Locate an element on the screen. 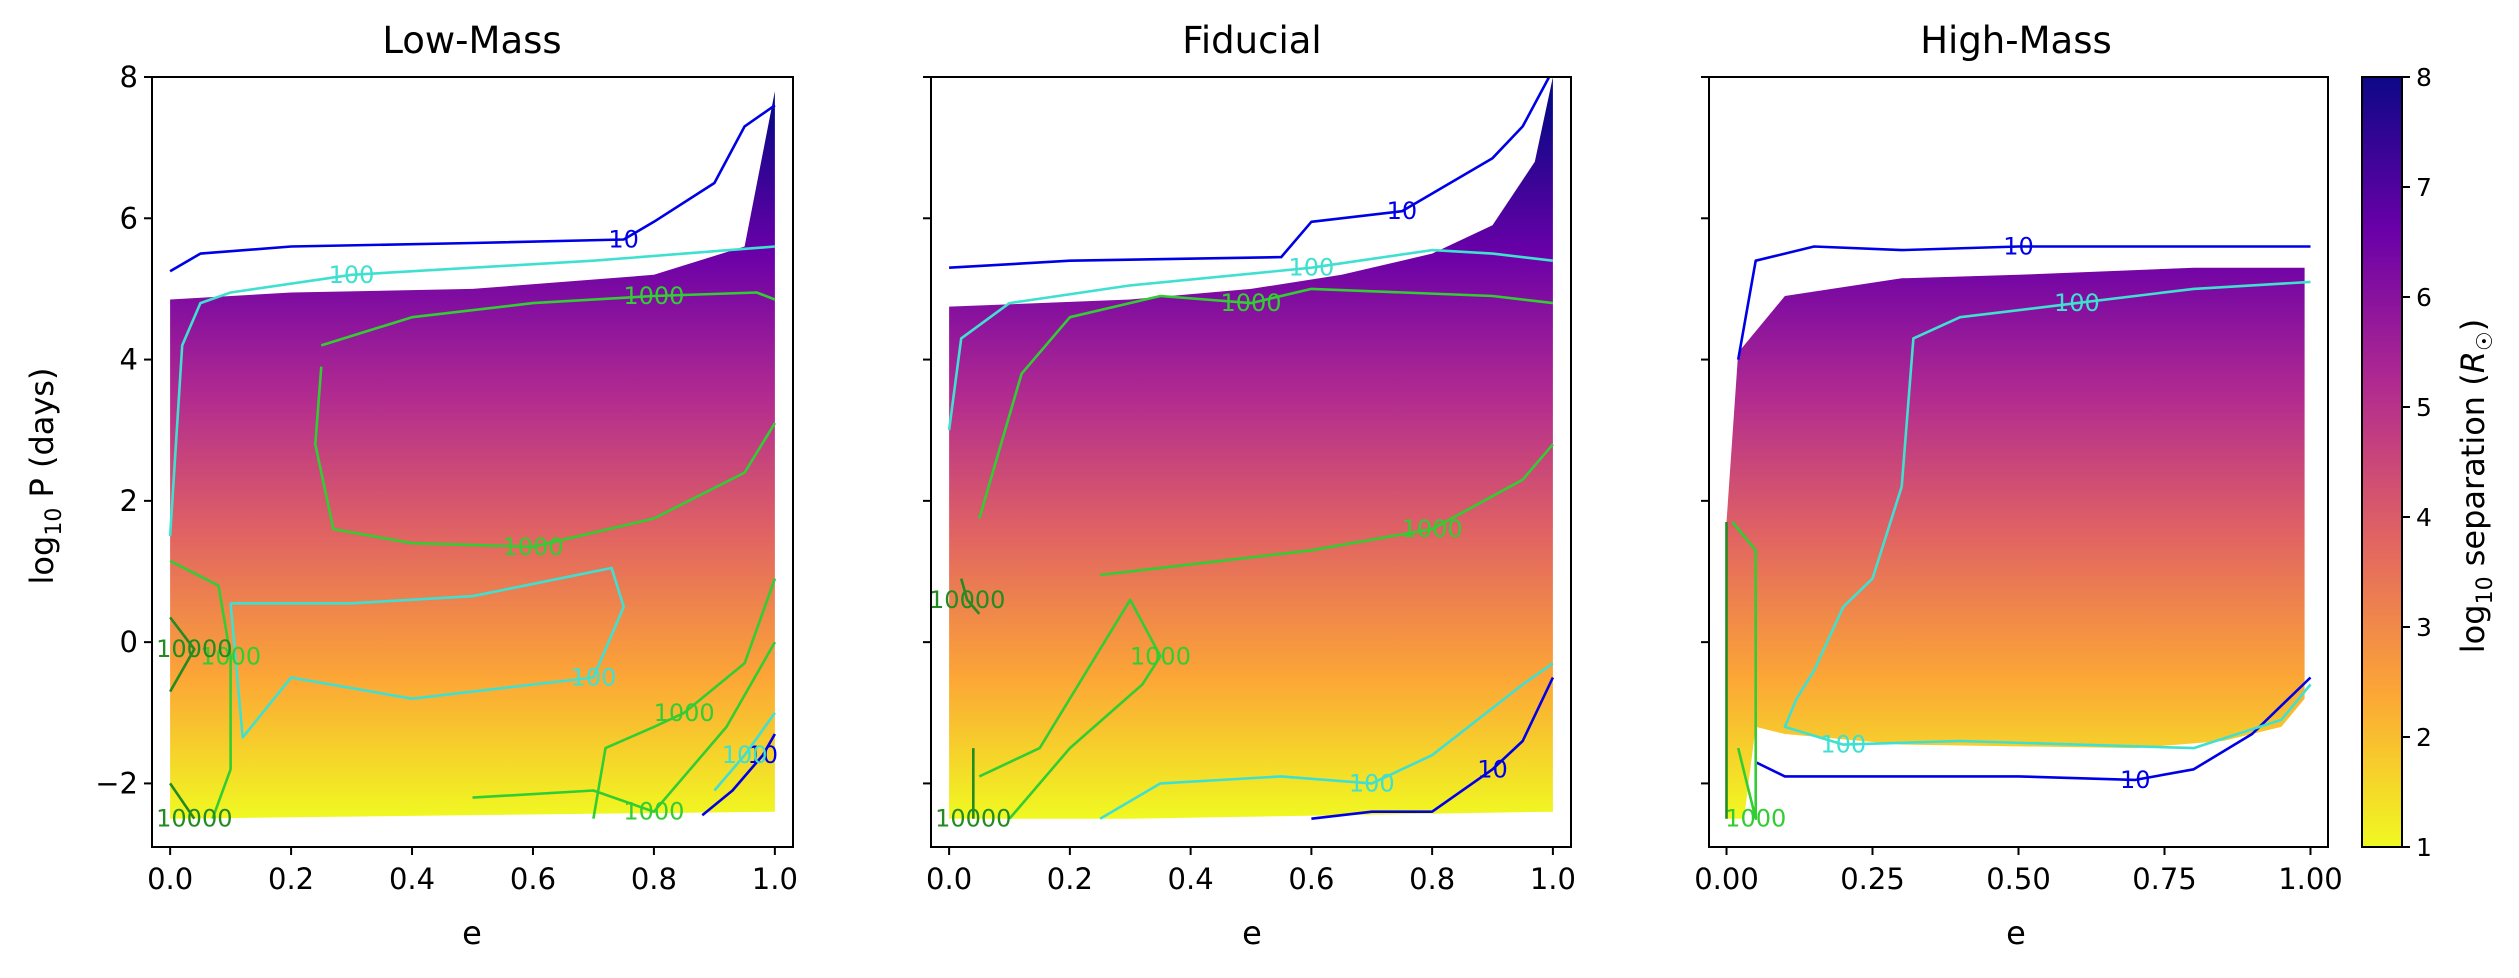 The height and width of the screenshot is (978, 2519). colorbar-tick-label: 8 is located at coordinates (2424, 77).